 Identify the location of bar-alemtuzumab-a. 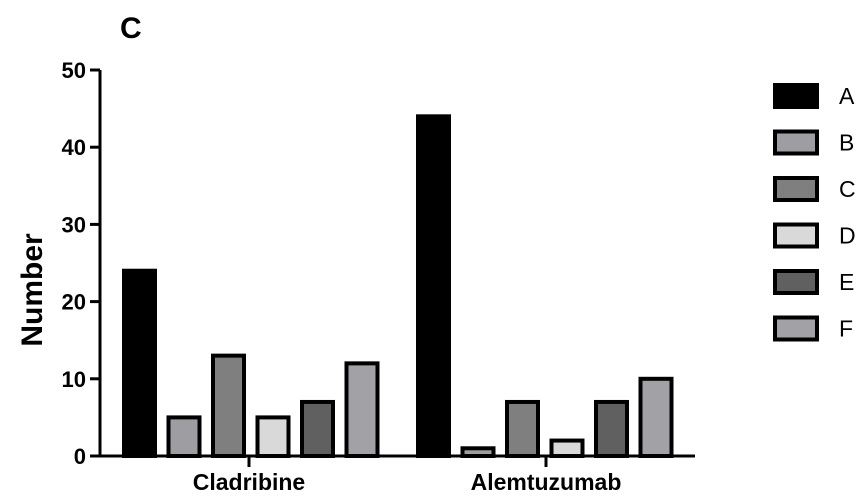
(433, 286).